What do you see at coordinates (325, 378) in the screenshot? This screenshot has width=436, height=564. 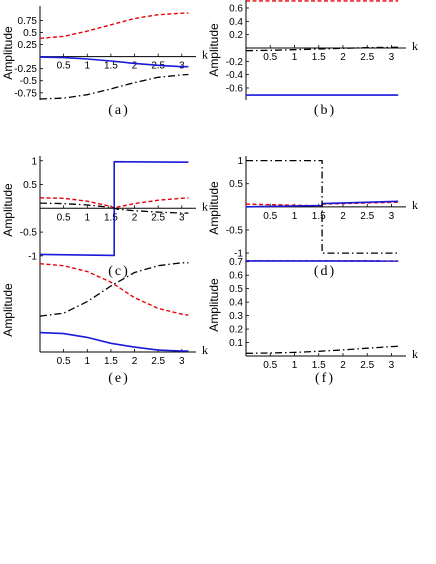 I see `panel-label: (f)` at bounding box center [325, 378].